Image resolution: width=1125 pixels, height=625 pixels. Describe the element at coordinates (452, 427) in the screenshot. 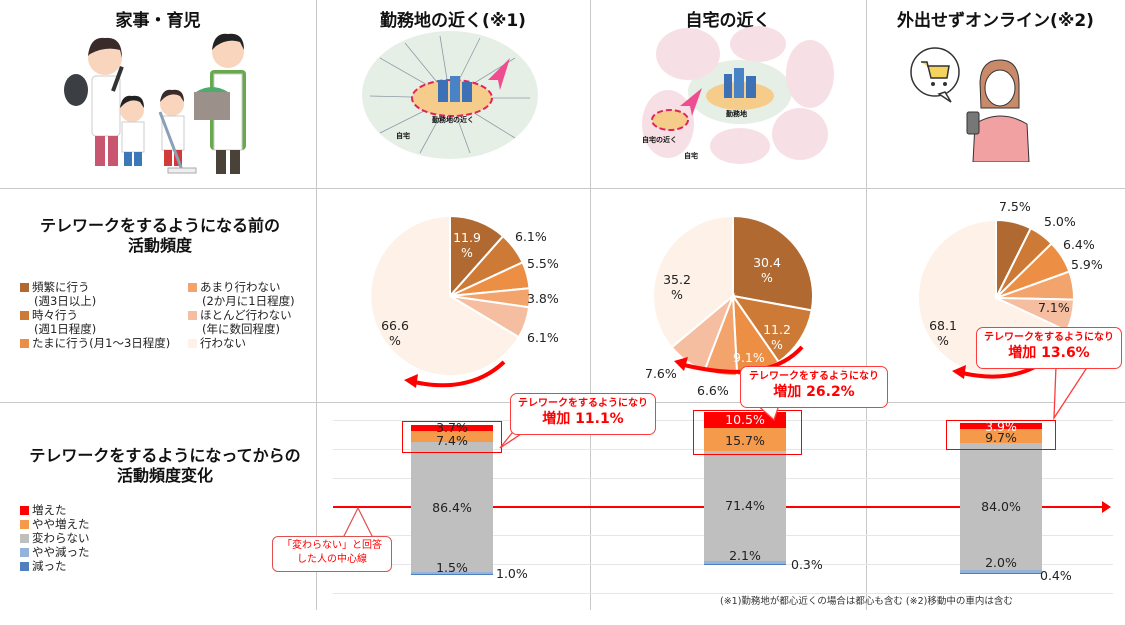

I see `bar1-label-increased: 3.7%` at that location.